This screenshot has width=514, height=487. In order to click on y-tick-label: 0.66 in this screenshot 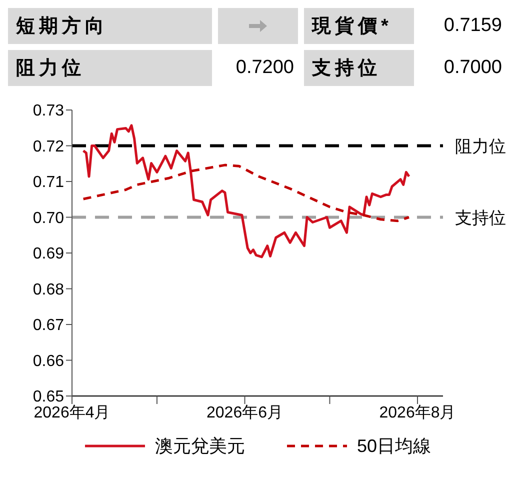, I will do `click(48, 361)`.